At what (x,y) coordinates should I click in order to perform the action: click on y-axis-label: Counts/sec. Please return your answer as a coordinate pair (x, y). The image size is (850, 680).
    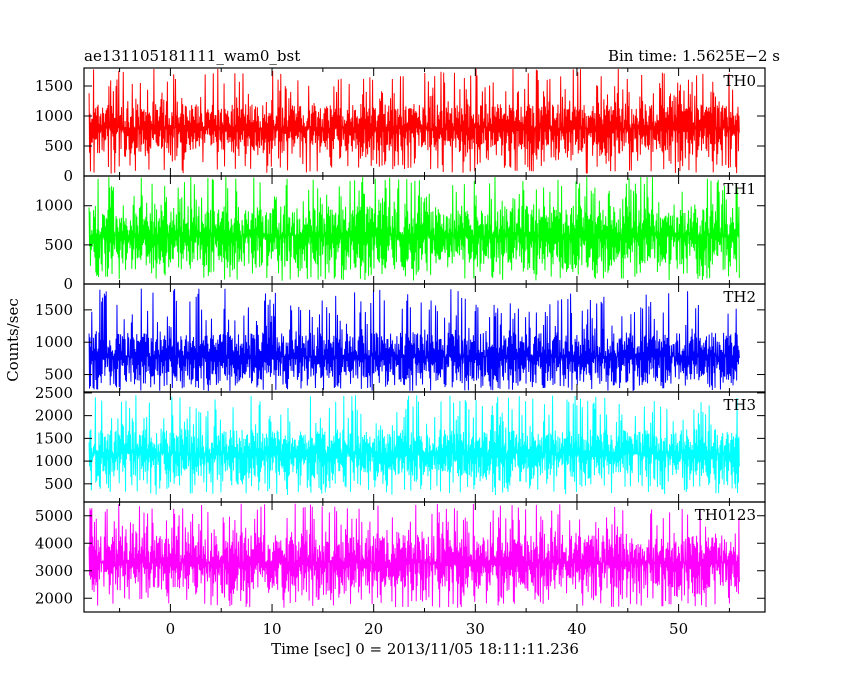
    Looking at the image, I should click on (13, 340).